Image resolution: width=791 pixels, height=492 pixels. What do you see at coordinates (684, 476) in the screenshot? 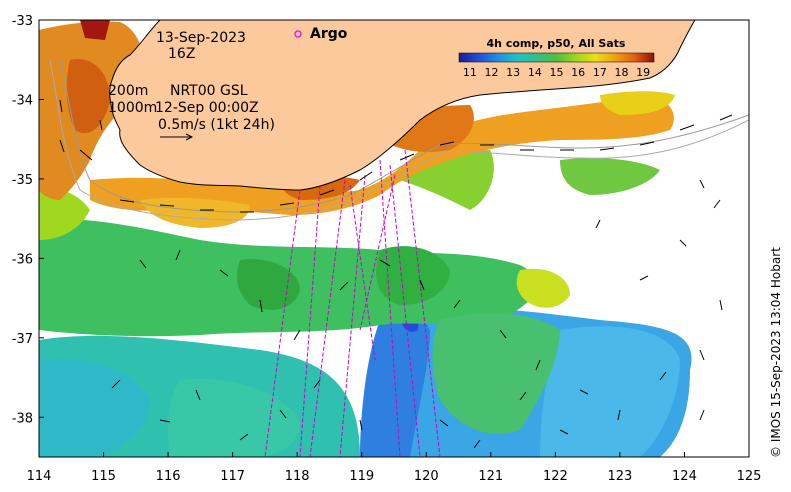
I see `lon-tick-label: 124` at bounding box center [684, 476].